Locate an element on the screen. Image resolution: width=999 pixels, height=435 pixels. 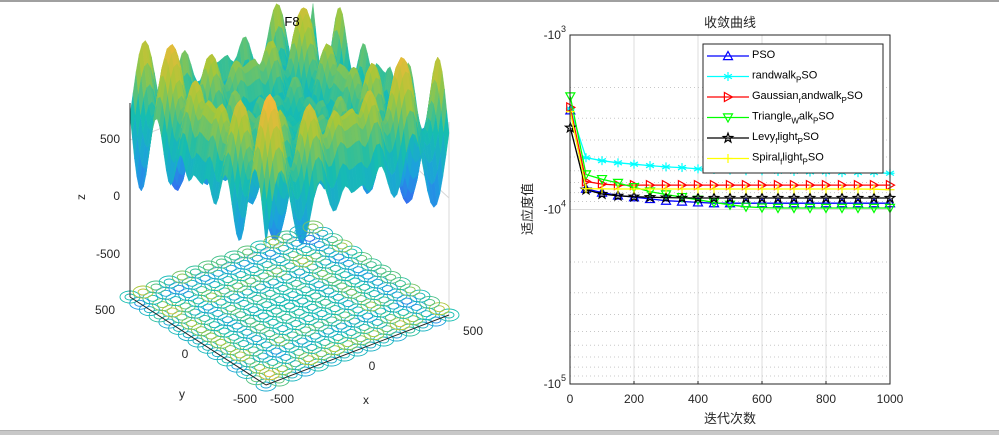
y-tick-label: -103 is located at coordinates (555, 33).